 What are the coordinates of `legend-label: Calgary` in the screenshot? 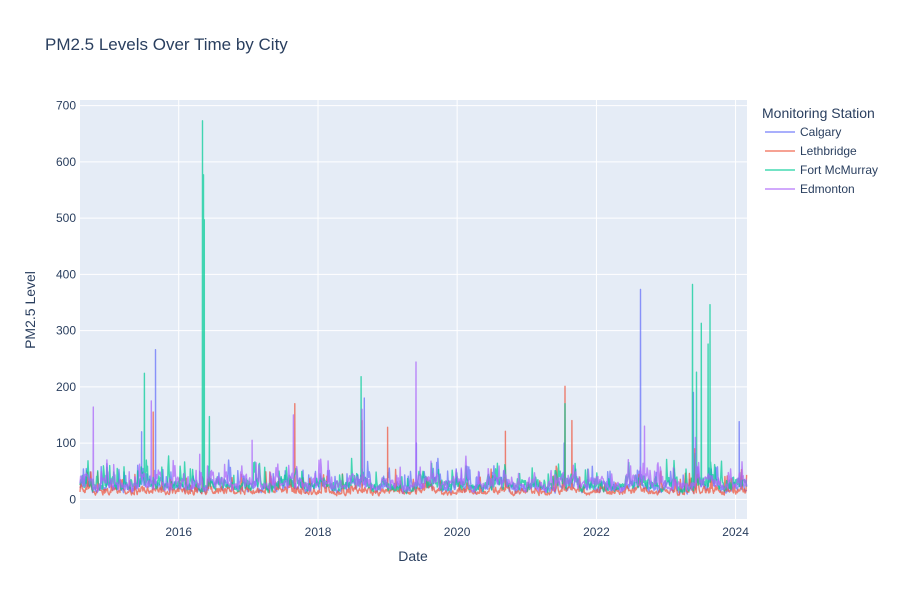 It's located at (820, 132).